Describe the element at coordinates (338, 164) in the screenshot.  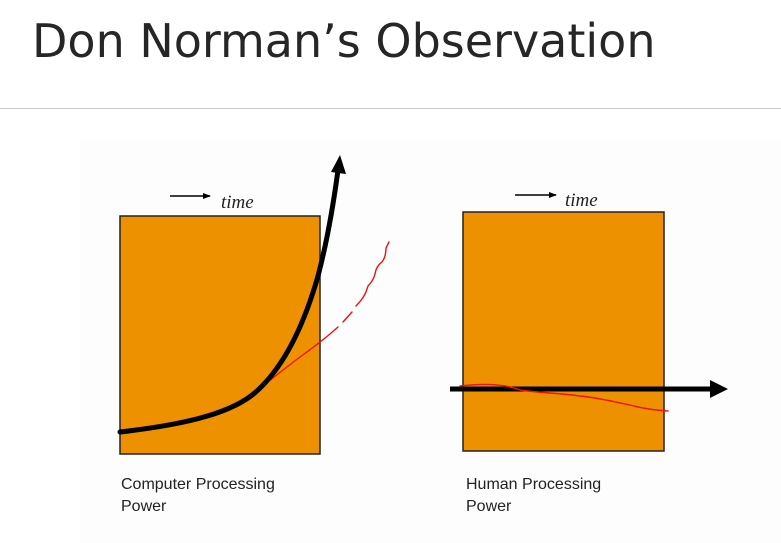
I see `left-curve-arrowhead-icon` at that location.